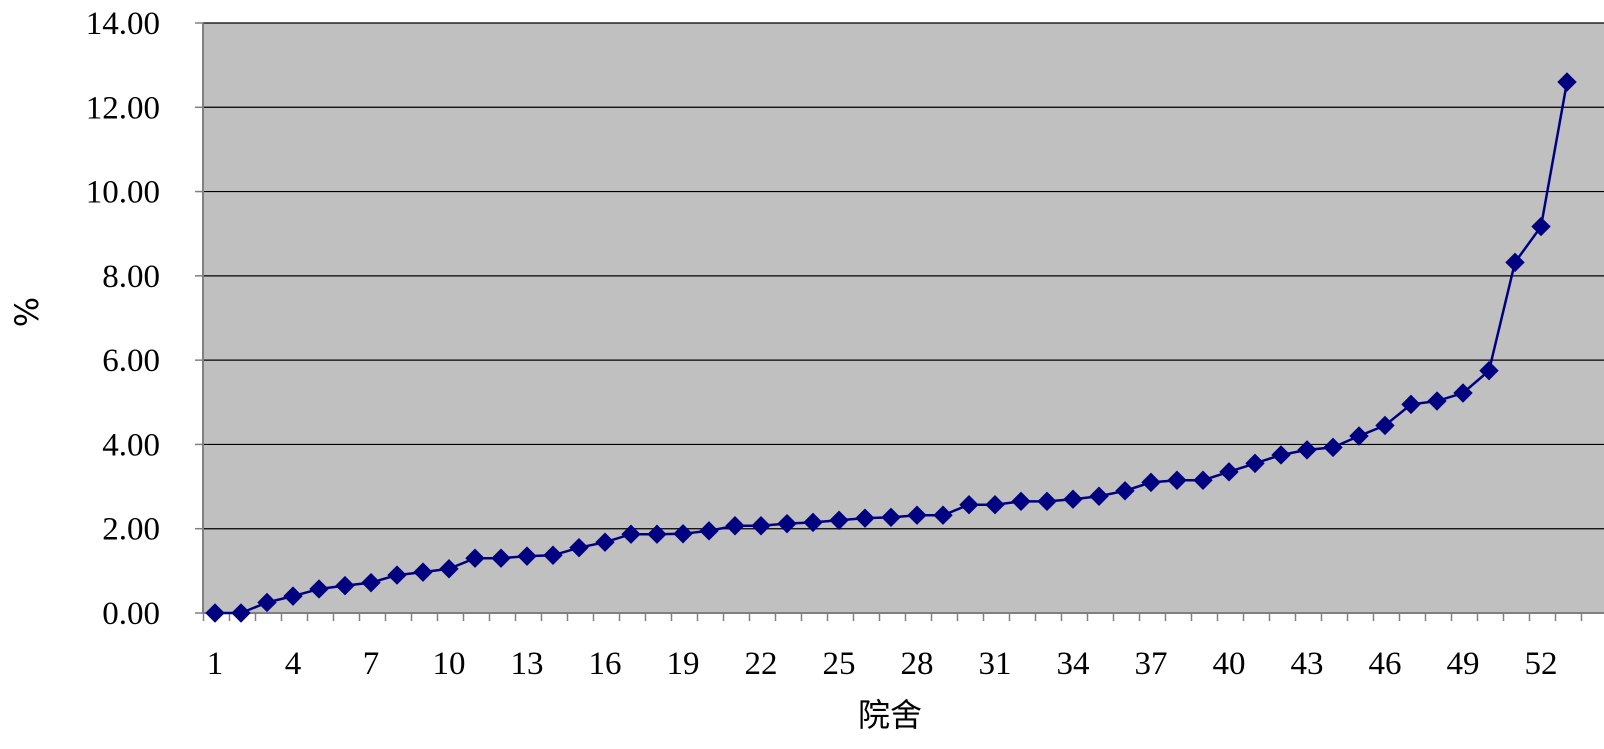 This screenshot has height=749, width=1604. Describe the element at coordinates (131, 614) in the screenshot. I see `y-tick-label: 0.00` at that location.